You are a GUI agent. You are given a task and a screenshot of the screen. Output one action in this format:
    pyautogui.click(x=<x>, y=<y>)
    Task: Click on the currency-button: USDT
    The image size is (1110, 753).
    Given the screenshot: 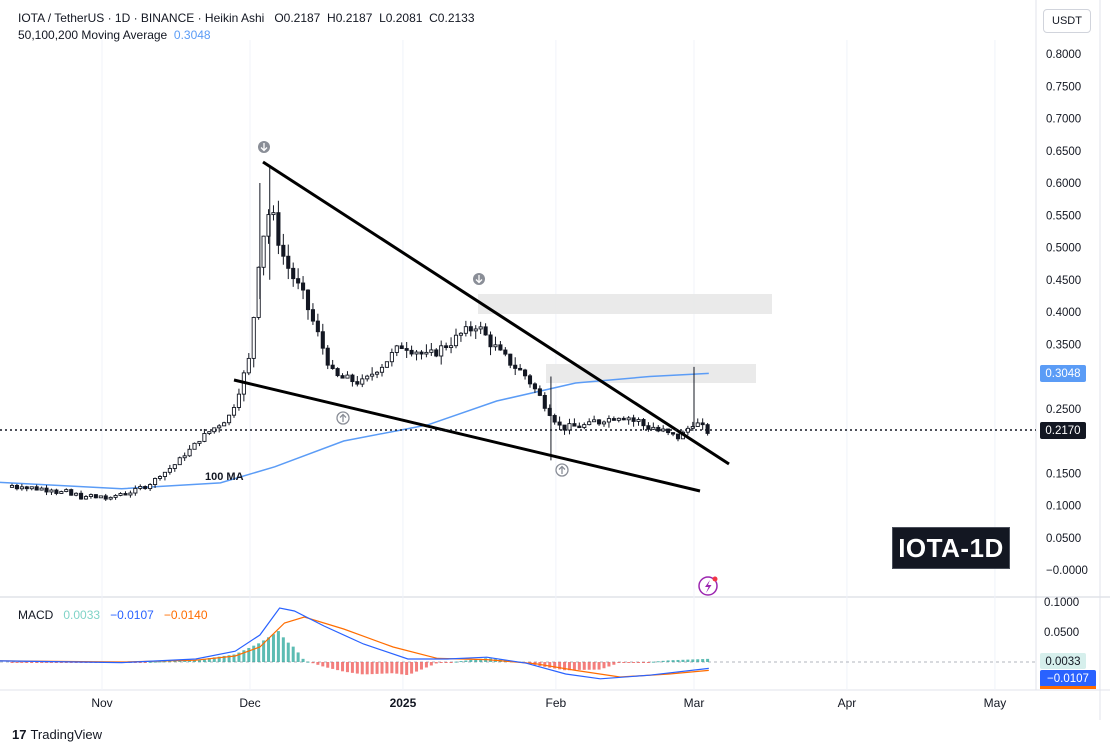 What is the action you would take?
    pyautogui.click(x=1067, y=21)
    